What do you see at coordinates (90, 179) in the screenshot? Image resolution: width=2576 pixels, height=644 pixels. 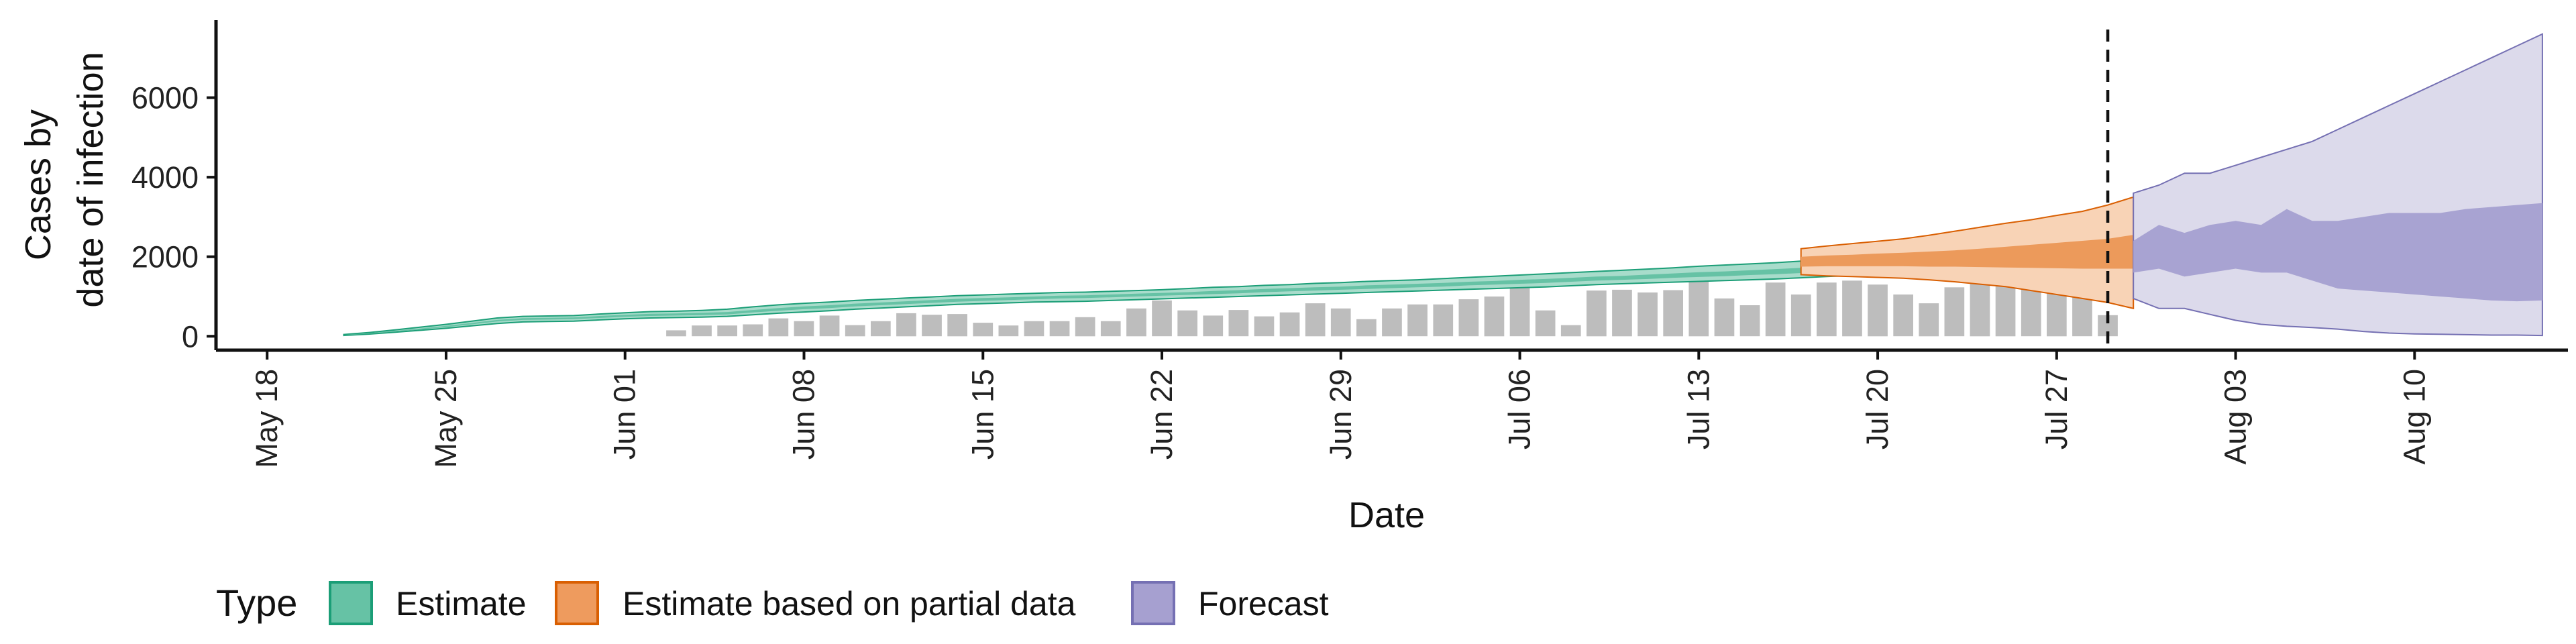 I see `y-axis-title-line-2: date of infection` at bounding box center [90, 179].